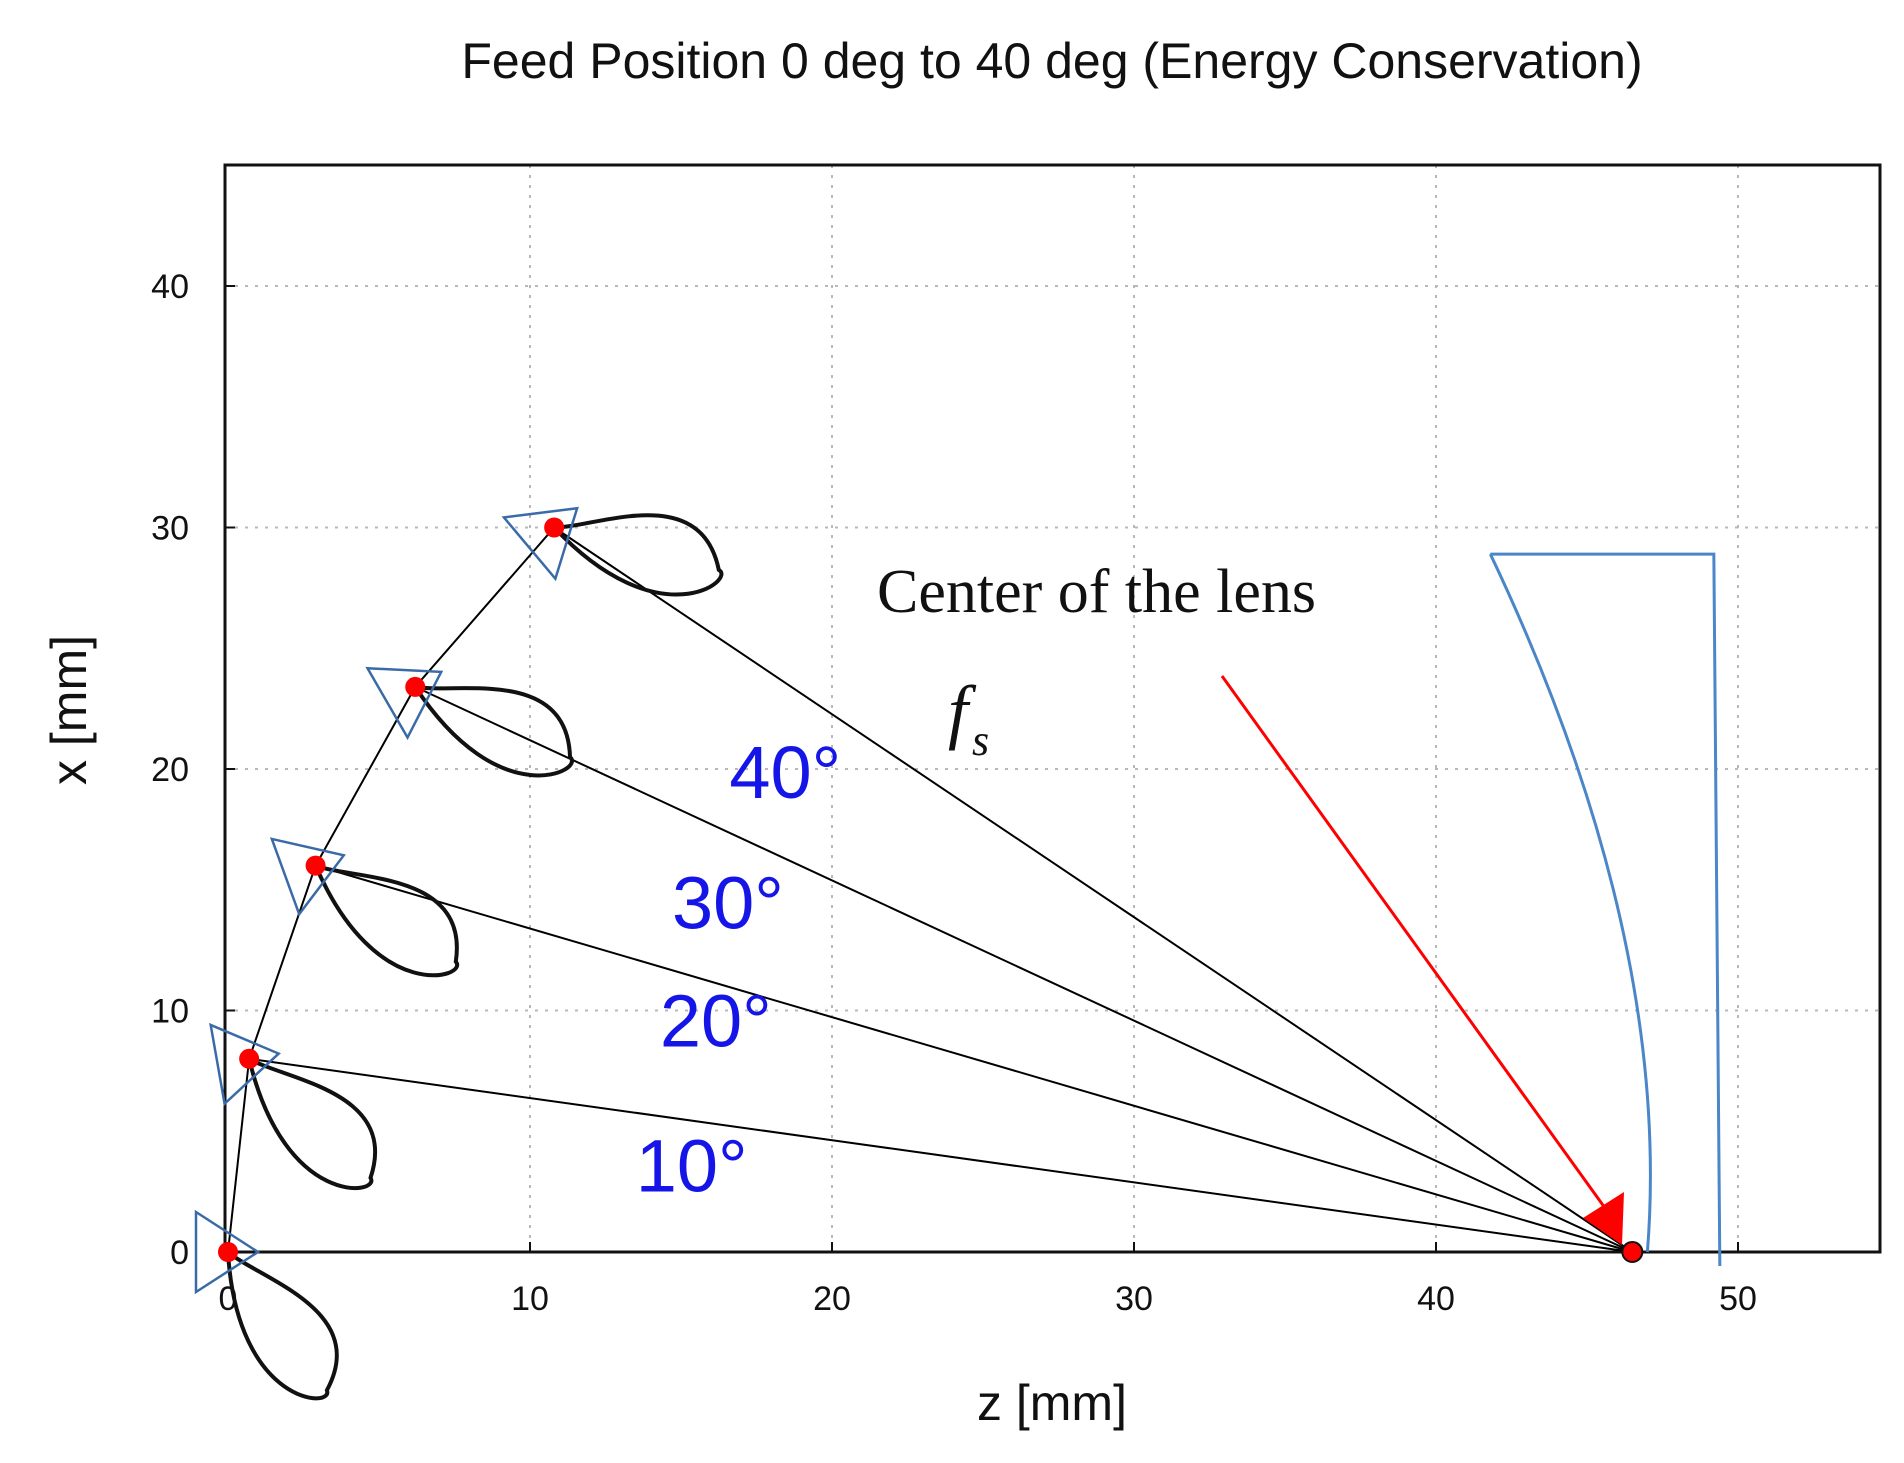 The width and height of the screenshot is (1904, 1463). Describe the element at coordinates (1738, 1299) in the screenshot. I see `x-tick-label: 50` at that location.